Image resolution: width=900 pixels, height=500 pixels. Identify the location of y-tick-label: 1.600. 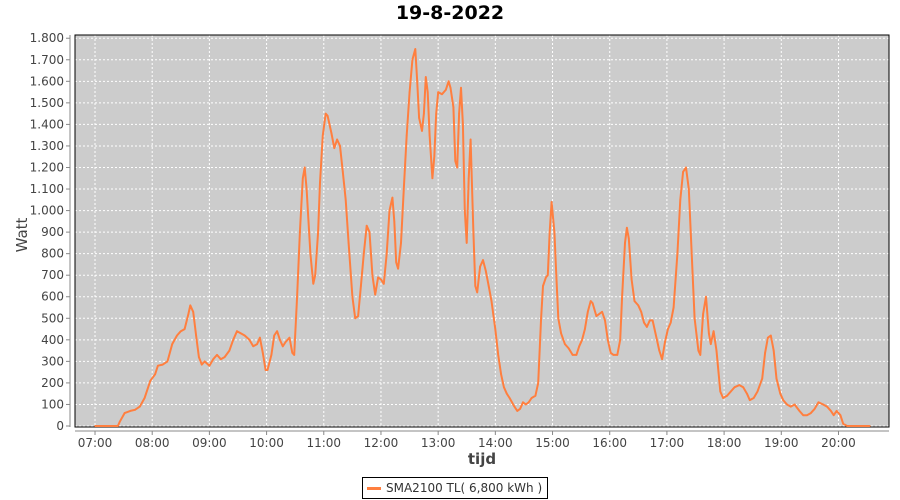
(47, 81).